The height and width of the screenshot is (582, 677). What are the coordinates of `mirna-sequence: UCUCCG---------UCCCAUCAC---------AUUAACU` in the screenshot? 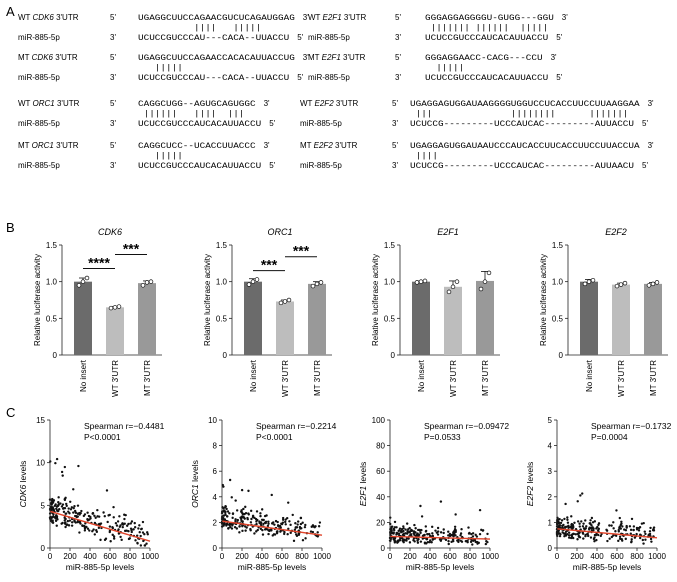 It's located at (522, 166).